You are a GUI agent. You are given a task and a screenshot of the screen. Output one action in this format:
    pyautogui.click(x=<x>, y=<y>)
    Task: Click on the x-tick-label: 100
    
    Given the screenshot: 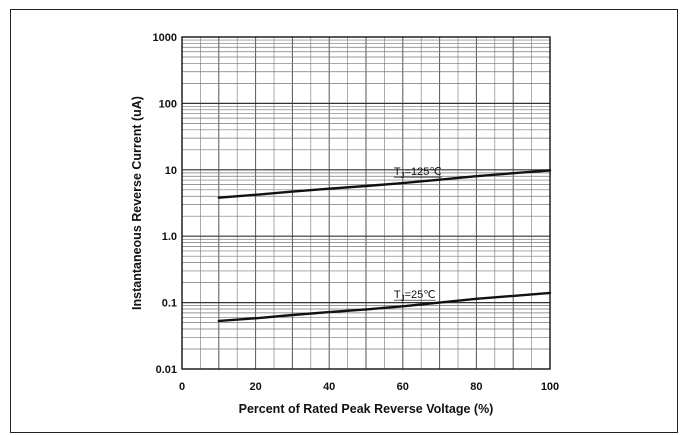 What is the action you would take?
    pyautogui.click(x=550, y=387)
    